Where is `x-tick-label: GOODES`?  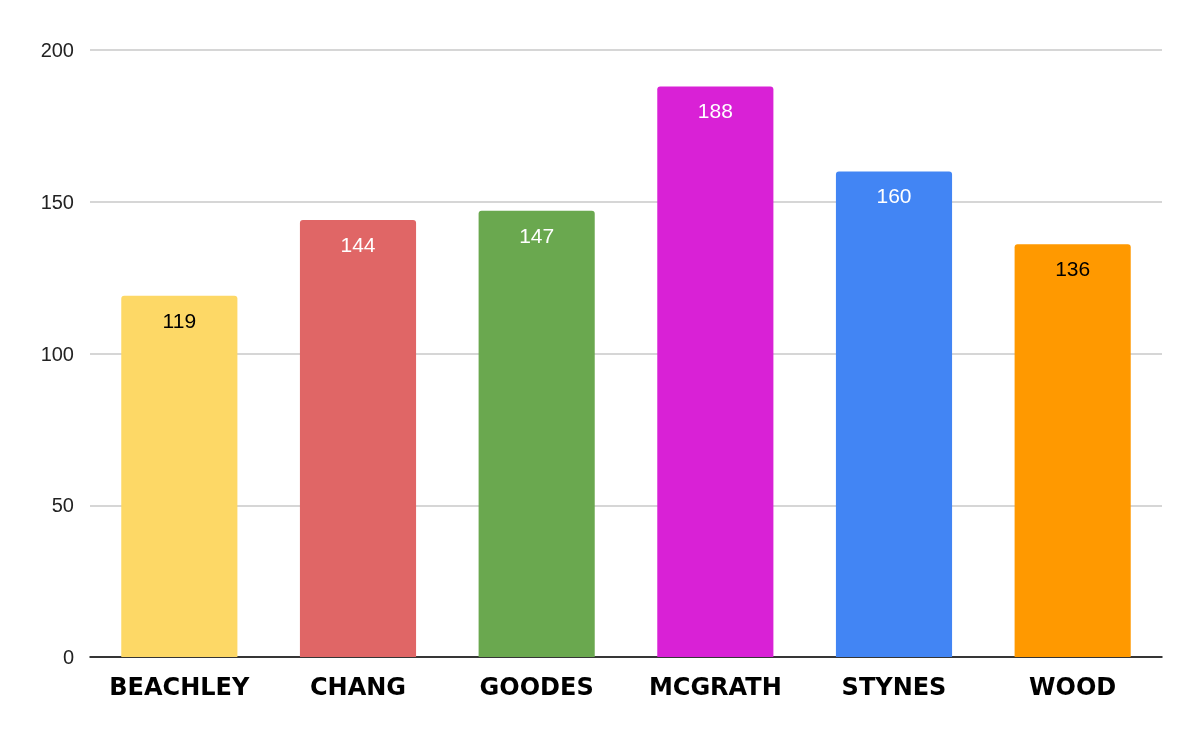 x-tick-label: GOODES is located at coordinates (536, 687).